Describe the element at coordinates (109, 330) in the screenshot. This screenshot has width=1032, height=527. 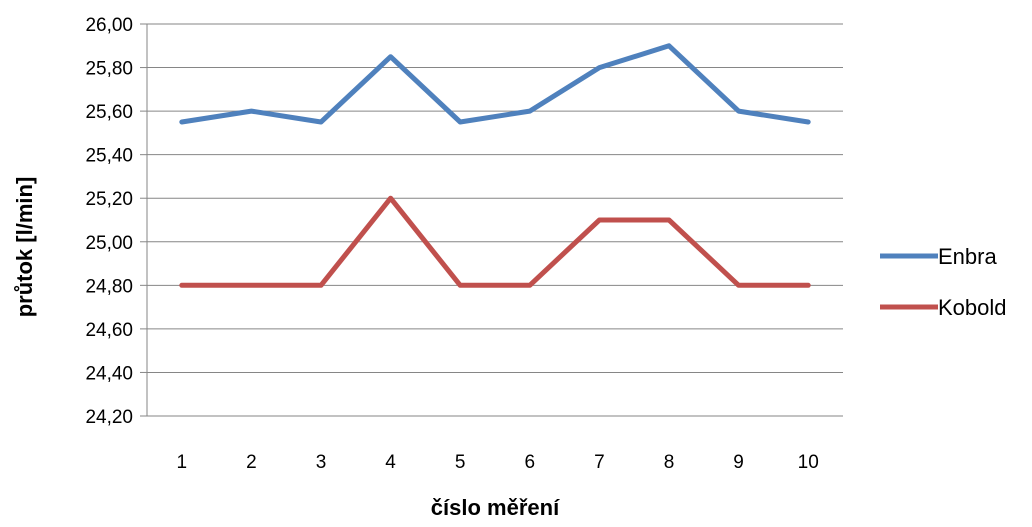
I see `y-tick-label: 24,60` at that location.